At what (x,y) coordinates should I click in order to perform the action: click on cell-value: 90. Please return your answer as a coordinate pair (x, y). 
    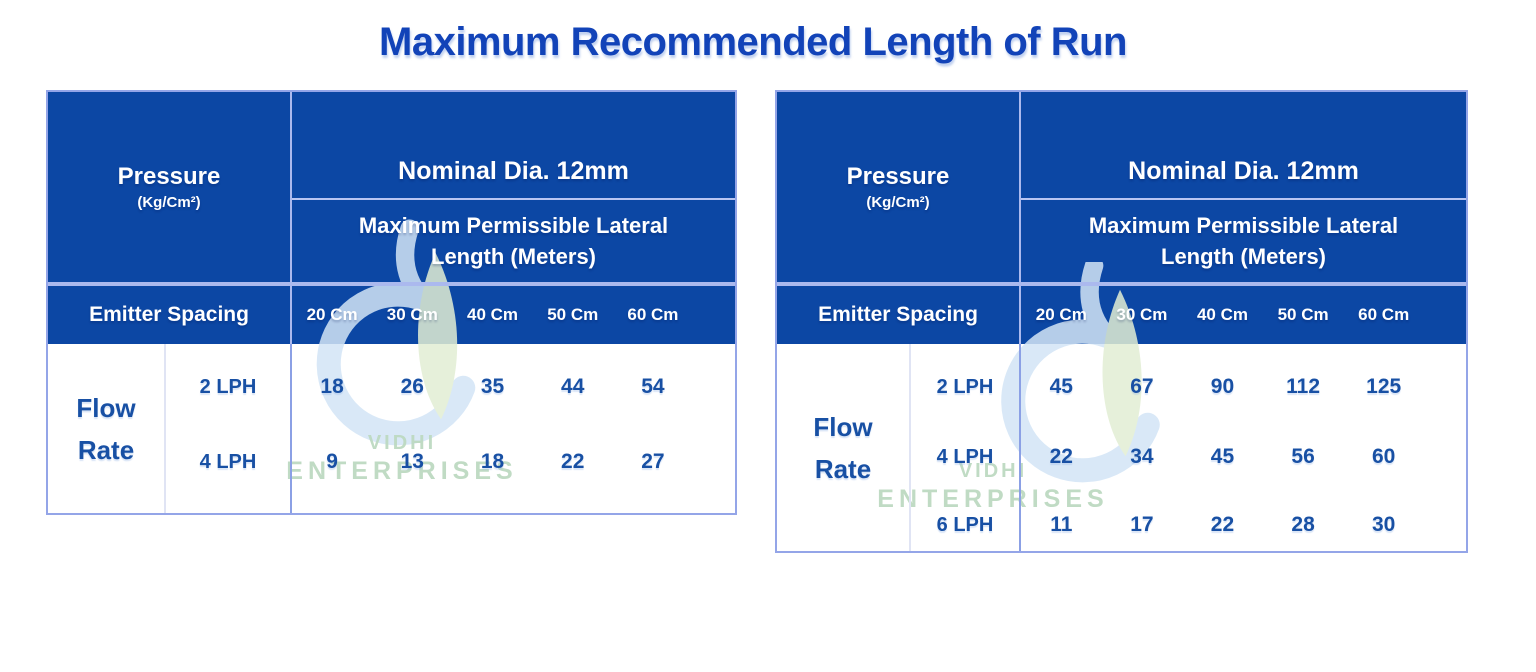
    Looking at the image, I should click on (1222, 386).